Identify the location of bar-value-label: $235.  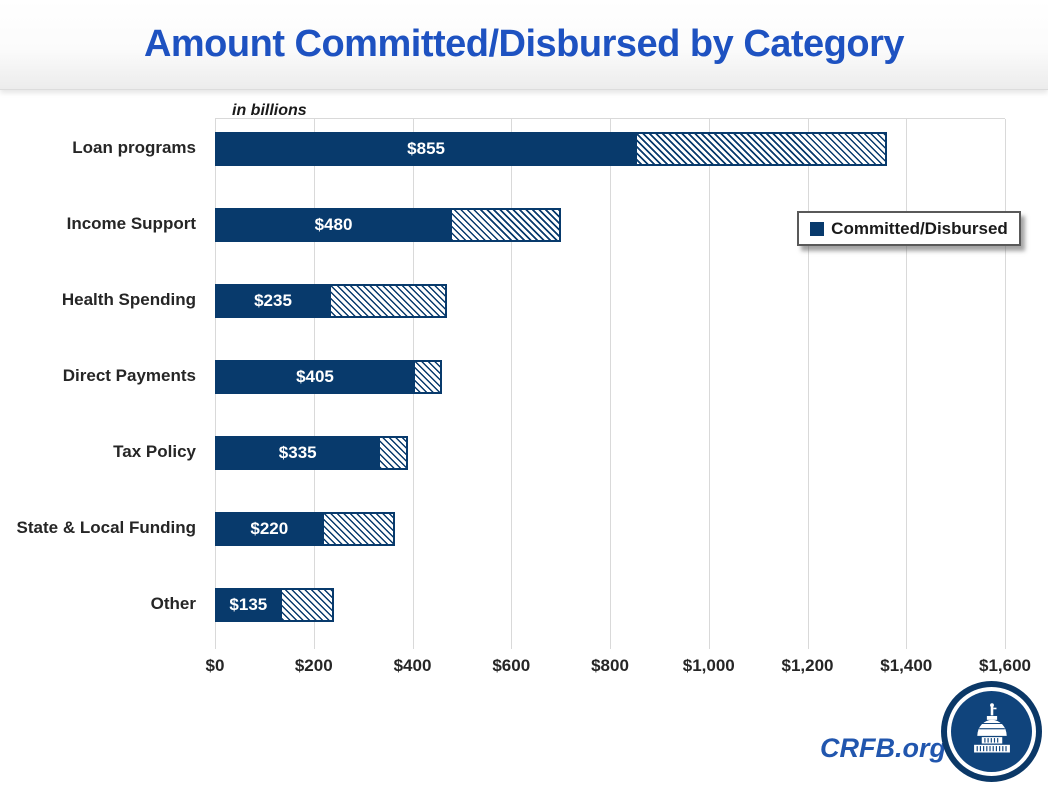
(273, 300).